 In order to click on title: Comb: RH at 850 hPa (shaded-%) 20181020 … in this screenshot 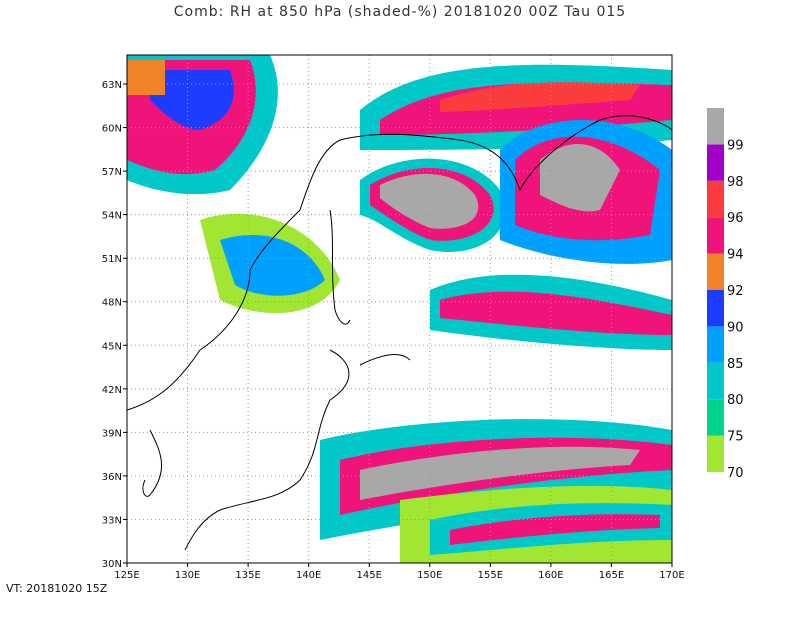, I will do `click(400, 12)`.